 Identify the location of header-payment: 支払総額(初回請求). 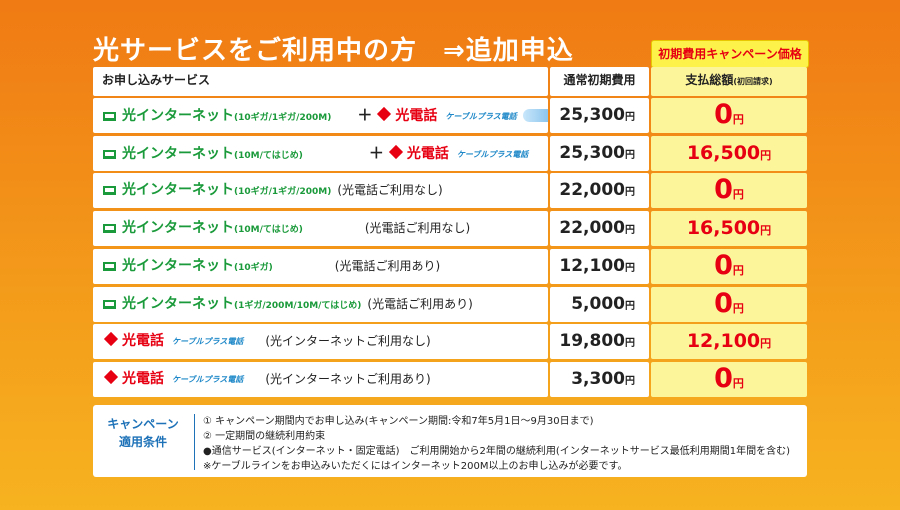
(729, 81).